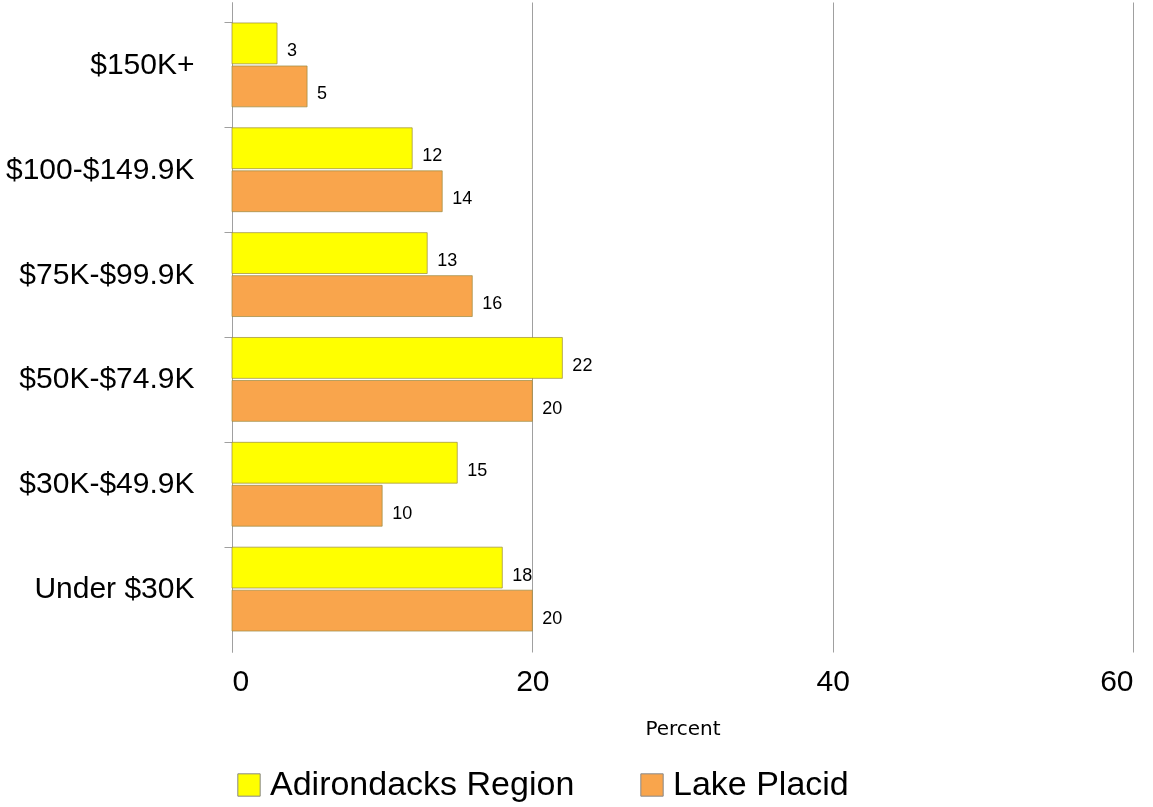 Image resolution: width=1153 pixels, height=807 pixels. Describe the element at coordinates (447, 260) in the screenshot. I see `data-label: 13` at that location.